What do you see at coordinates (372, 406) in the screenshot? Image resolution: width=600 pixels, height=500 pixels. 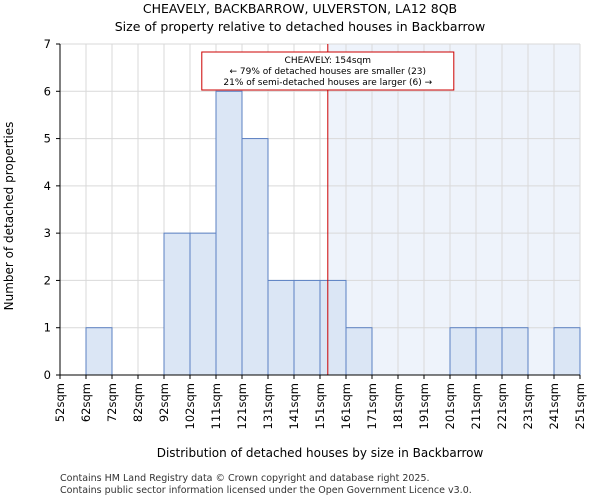 I see `x-tick-label-171sqm: 171sqm` at bounding box center [372, 406].